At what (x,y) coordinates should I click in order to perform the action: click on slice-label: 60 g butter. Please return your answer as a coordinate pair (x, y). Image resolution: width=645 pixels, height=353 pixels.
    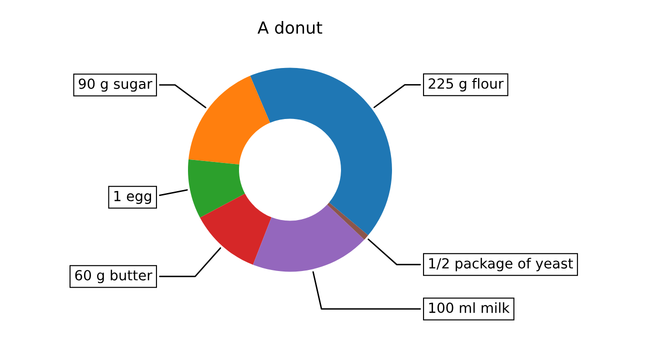
    Looking at the image, I should click on (113, 277).